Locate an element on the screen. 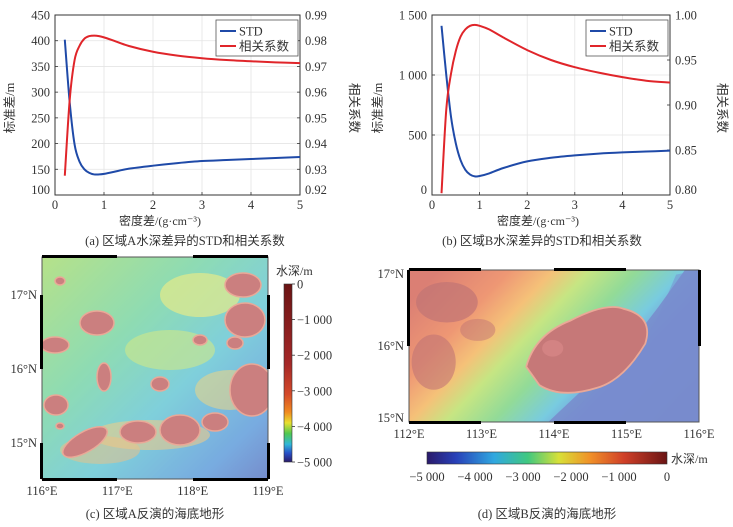 Image resolution: width=733 pixels, height=527 pixels. map-d-frame-ticks is located at coordinates (554, 346).